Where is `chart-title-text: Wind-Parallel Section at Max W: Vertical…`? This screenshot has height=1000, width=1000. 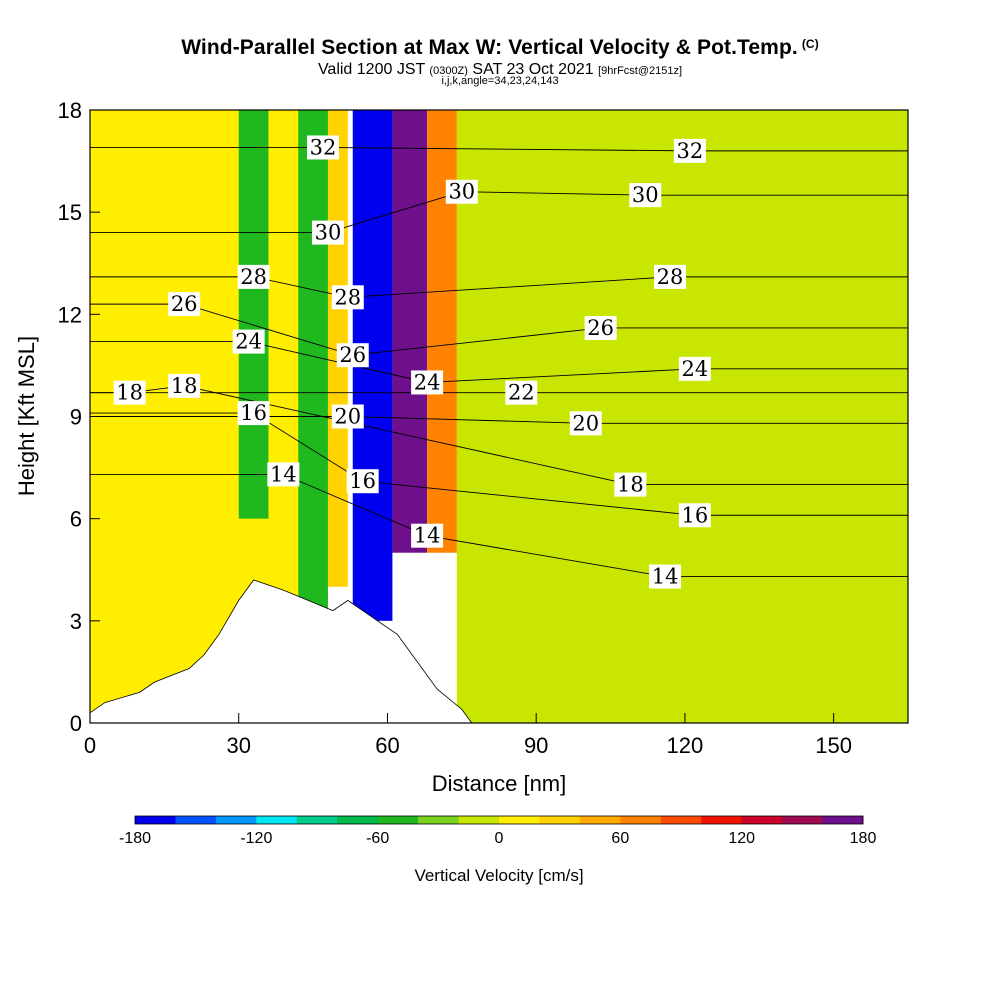 chart-title-text: Wind-Parallel Section at Max W: Vertical… is located at coordinates (489, 47).